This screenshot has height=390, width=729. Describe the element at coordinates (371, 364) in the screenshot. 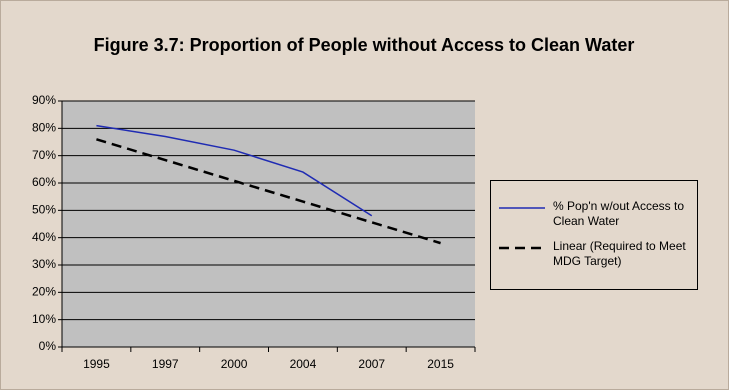

I see `x-tick-label: 2007` at that location.